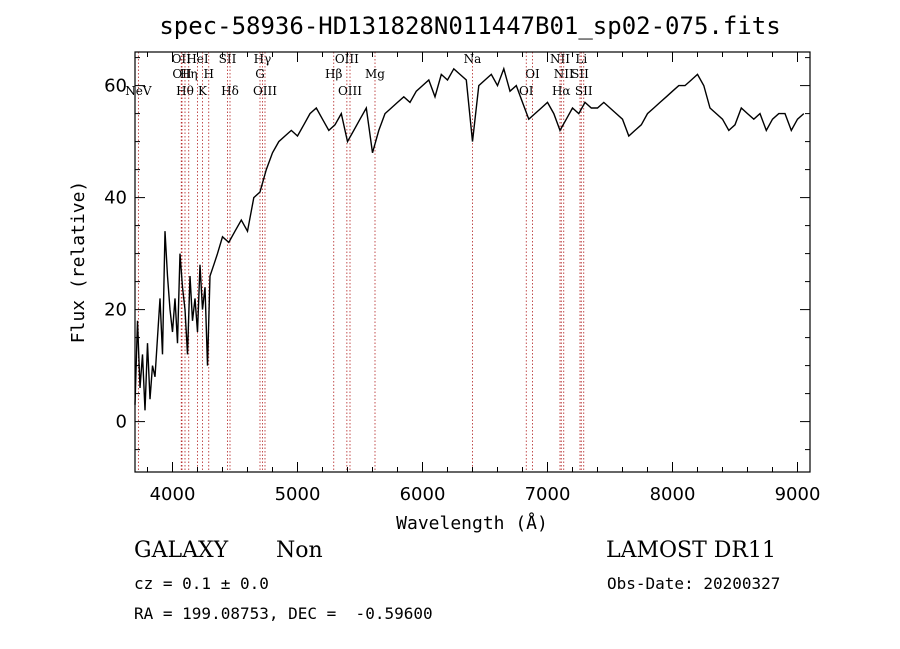  Describe the element at coordinates (561, 91) in the screenshot. I see `emission-line-label: Hα` at that location.